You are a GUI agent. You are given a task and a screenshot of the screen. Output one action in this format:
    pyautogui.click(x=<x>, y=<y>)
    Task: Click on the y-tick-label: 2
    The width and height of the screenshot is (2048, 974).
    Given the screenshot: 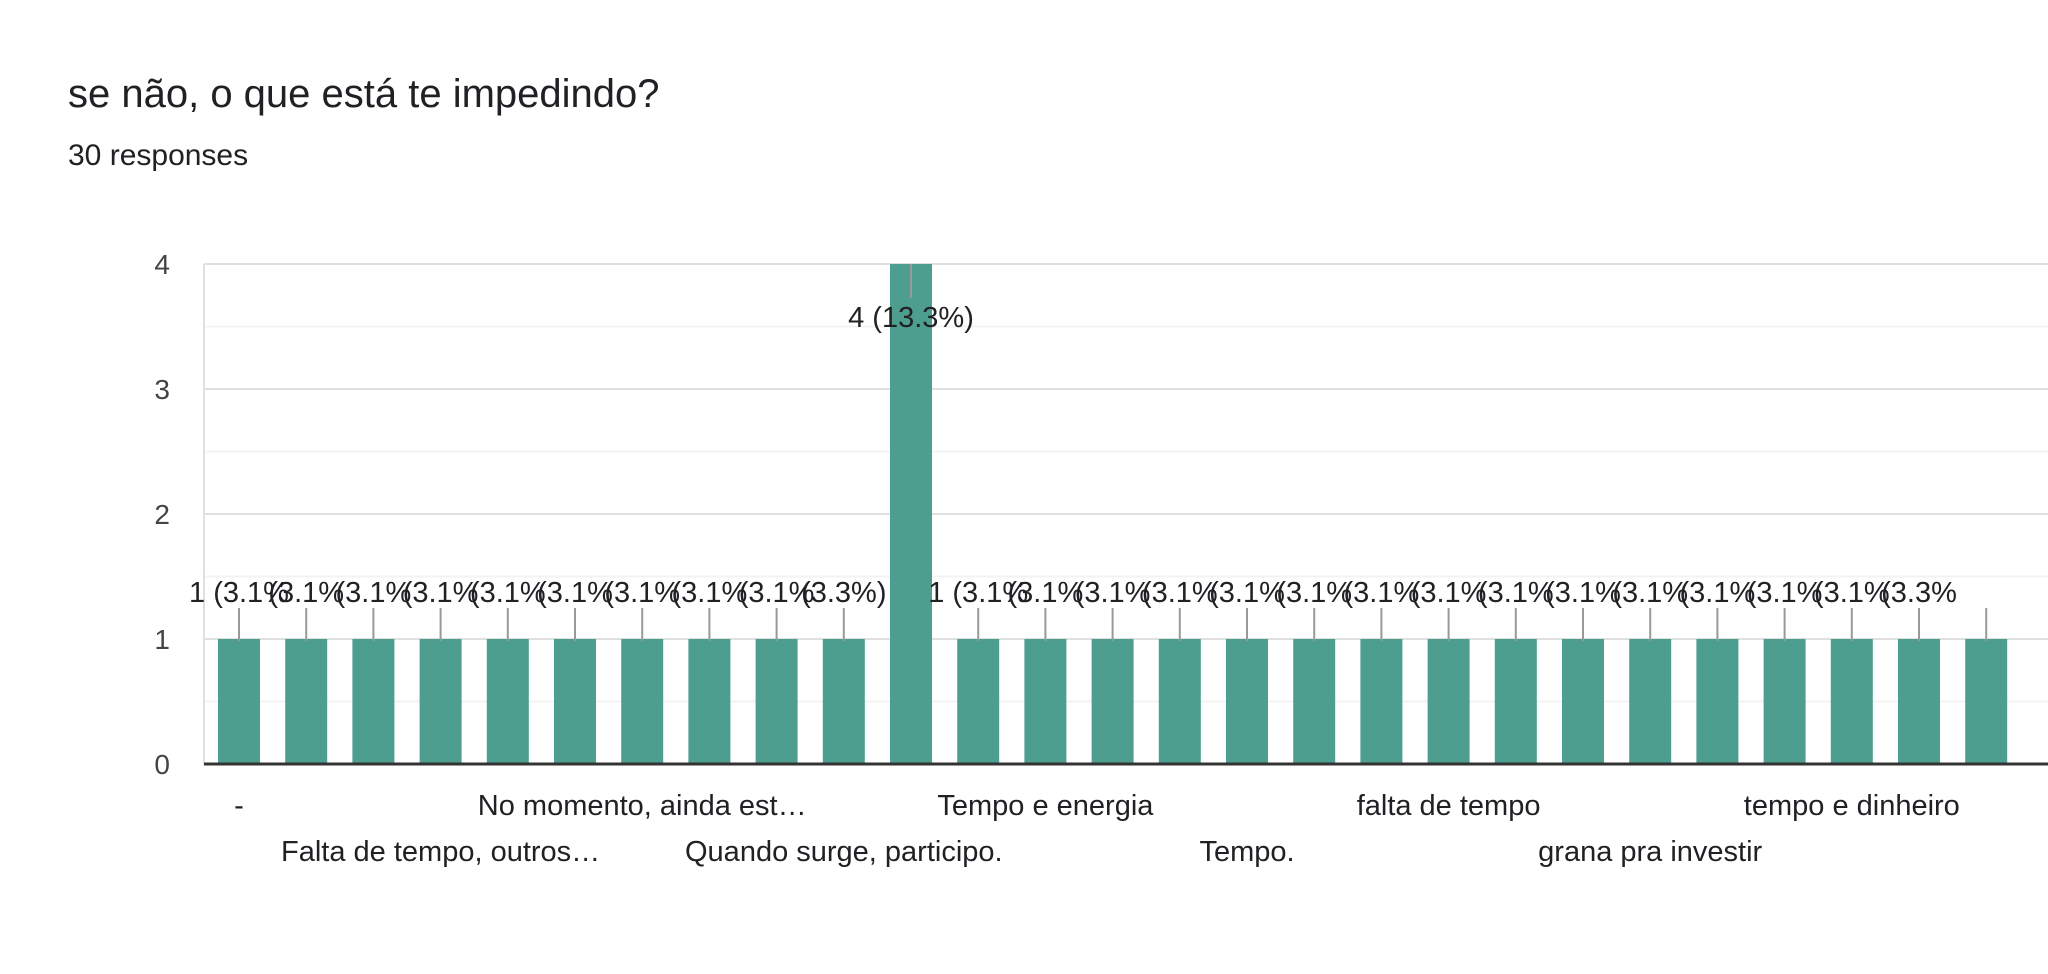 What is the action you would take?
    pyautogui.click(x=162, y=514)
    